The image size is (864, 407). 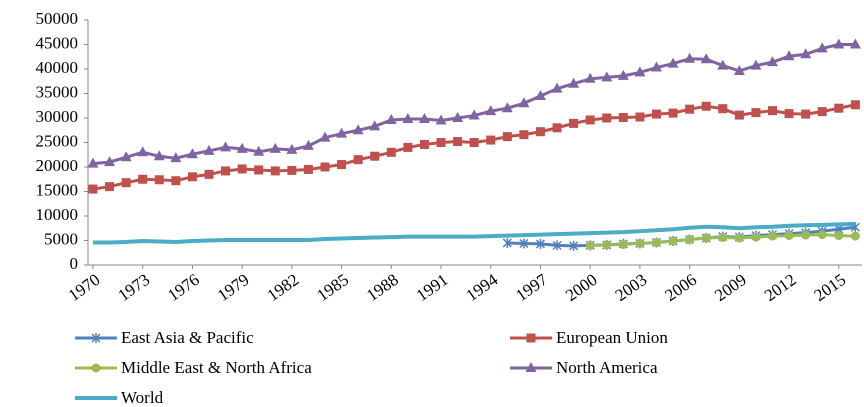 I want to click on x-tick-label: 2015, so click(x=830, y=287).